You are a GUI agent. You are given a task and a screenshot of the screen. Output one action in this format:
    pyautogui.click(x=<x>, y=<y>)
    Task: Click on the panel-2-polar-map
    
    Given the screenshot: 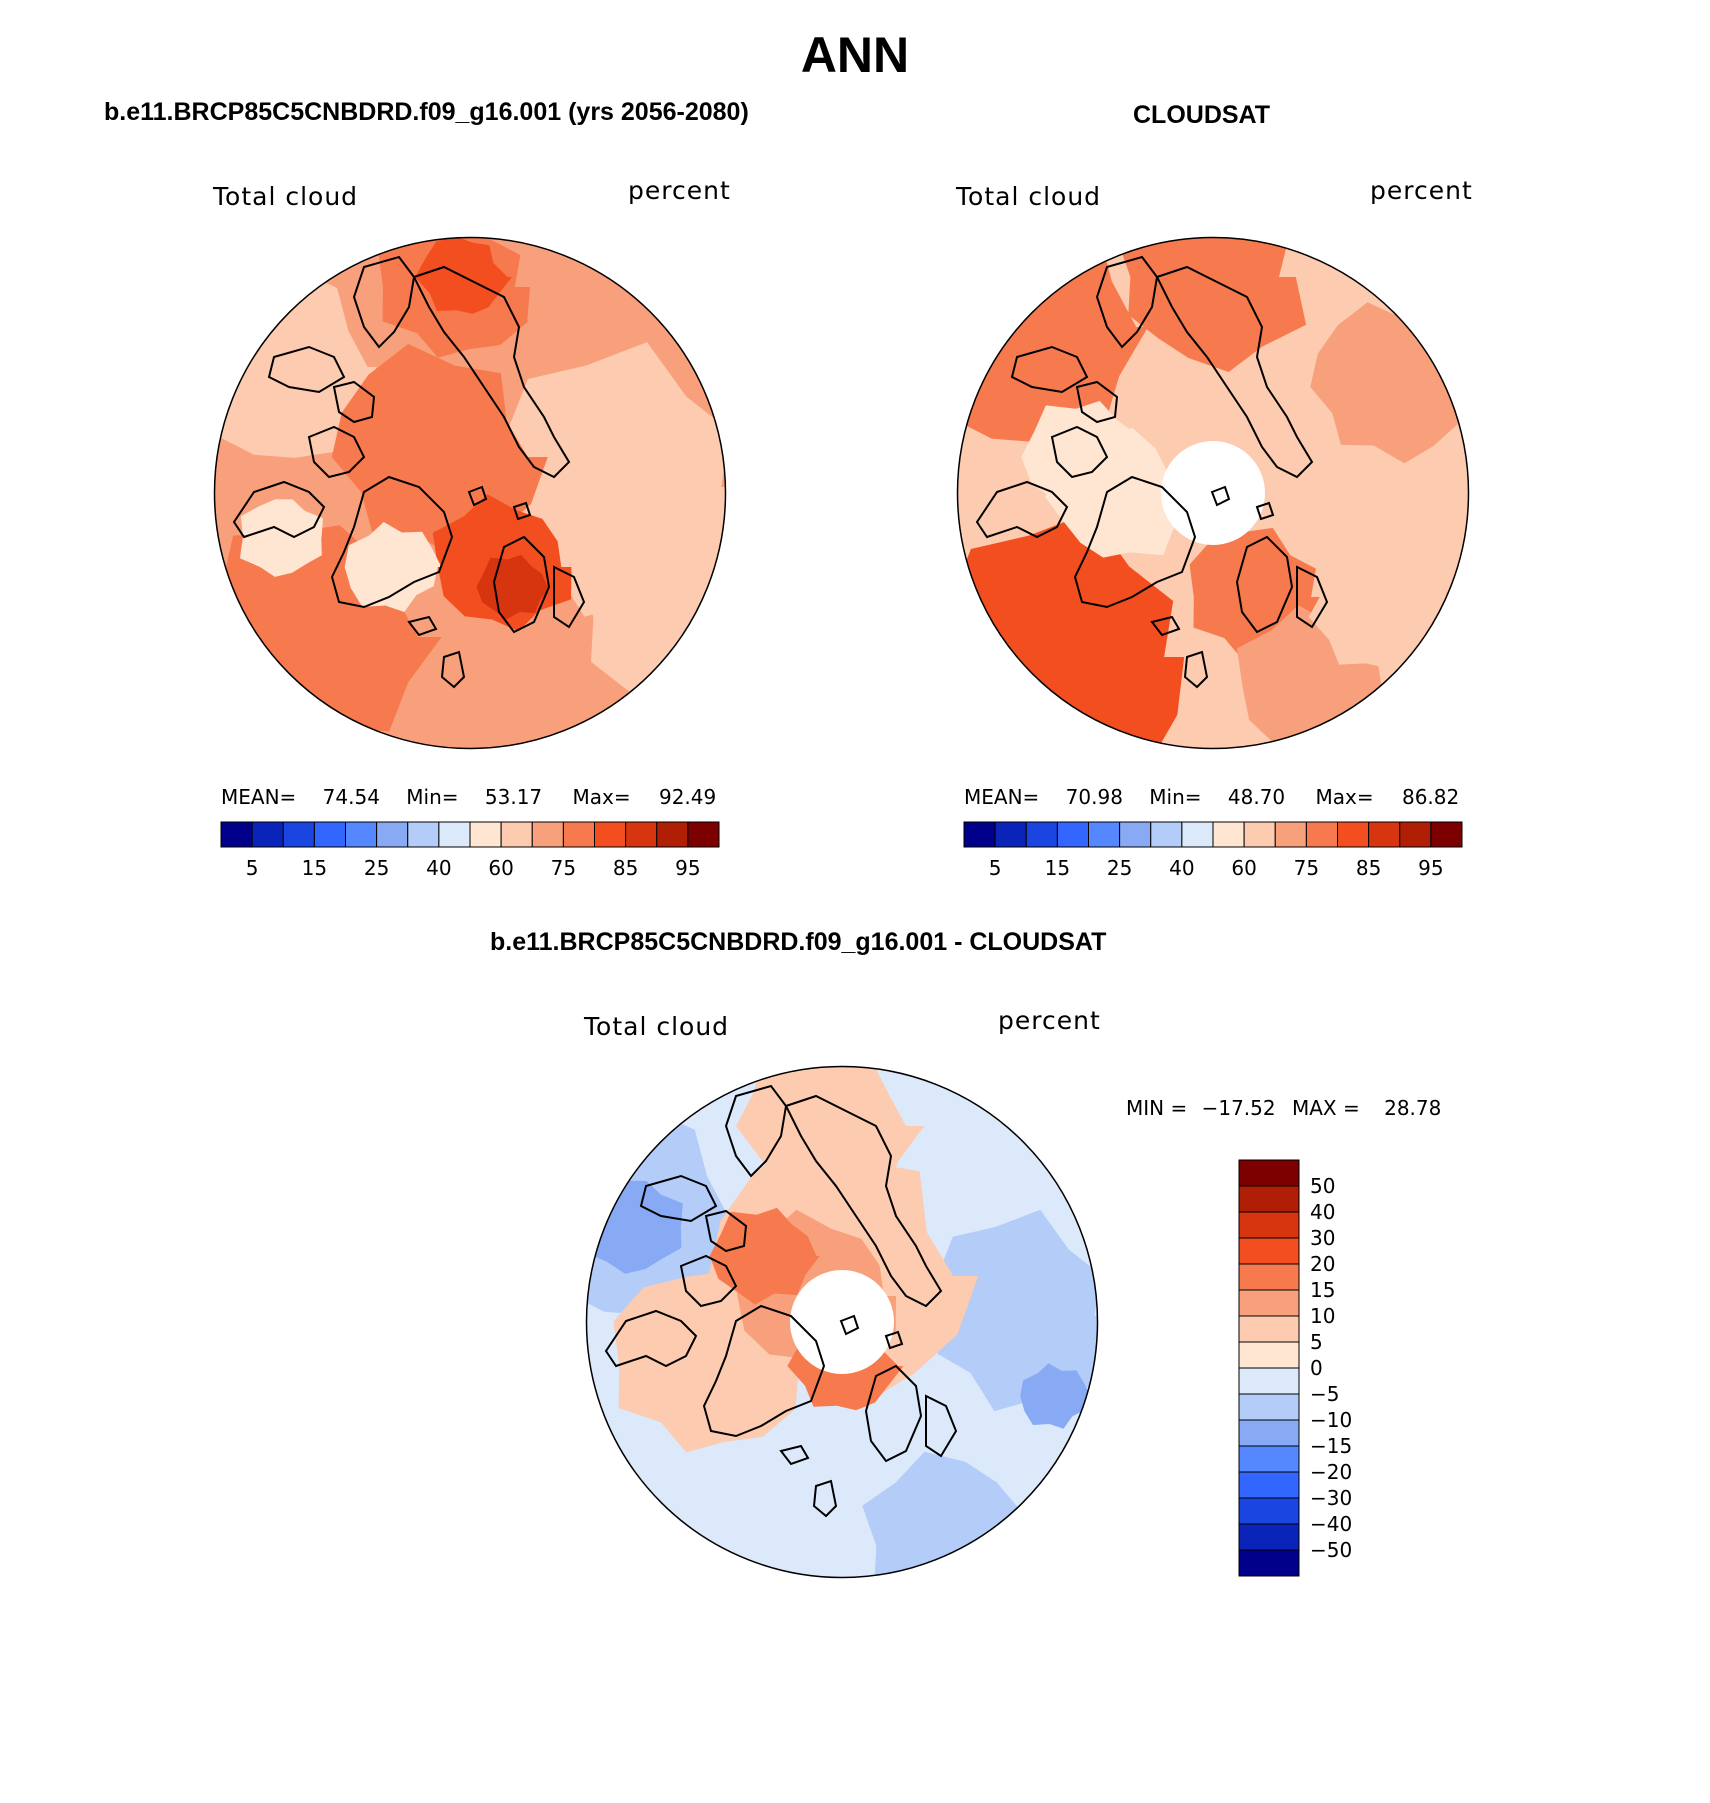 What is the action you would take?
    pyautogui.click(x=1213, y=493)
    